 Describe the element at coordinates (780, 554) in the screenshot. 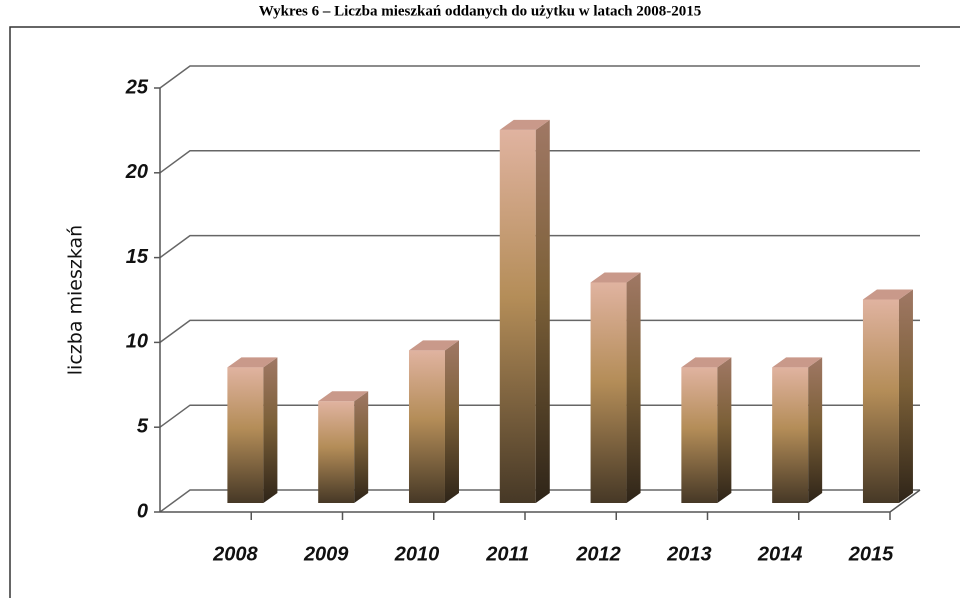

I see `x-tick-label: 2014` at that location.